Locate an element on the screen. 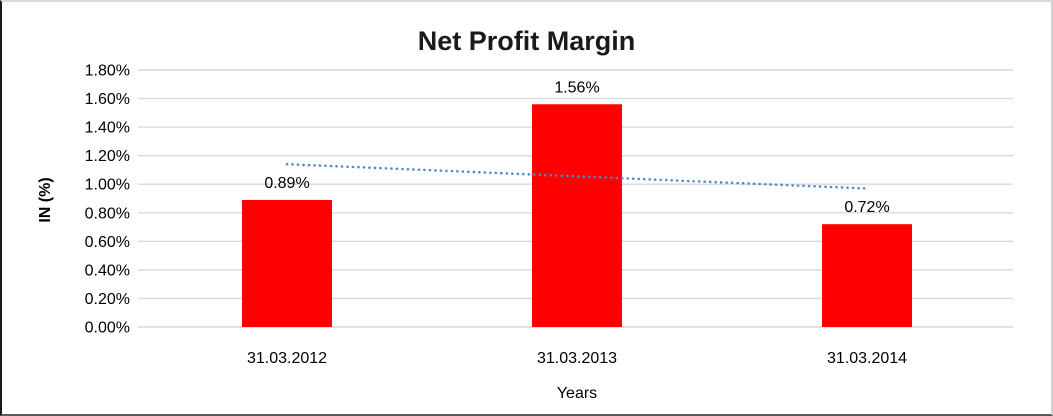 Image resolution: width=1053 pixels, height=416 pixels. bar-value-label: 0.89% is located at coordinates (286, 183).